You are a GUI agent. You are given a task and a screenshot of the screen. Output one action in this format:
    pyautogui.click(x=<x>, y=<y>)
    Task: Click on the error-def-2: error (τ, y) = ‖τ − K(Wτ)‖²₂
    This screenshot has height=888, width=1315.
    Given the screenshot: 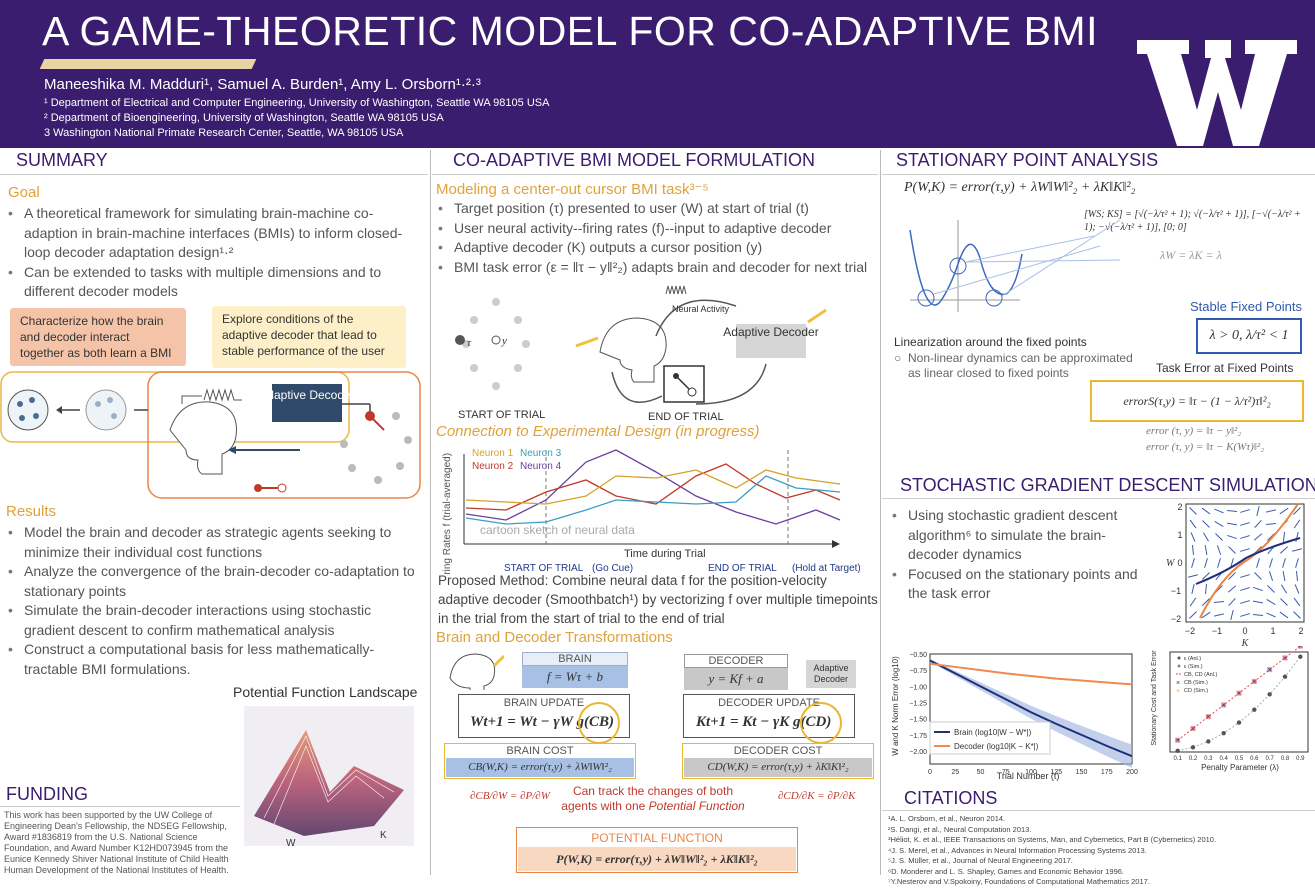 What is the action you would take?
    pyautogui.click(x=1205, y=447)
    